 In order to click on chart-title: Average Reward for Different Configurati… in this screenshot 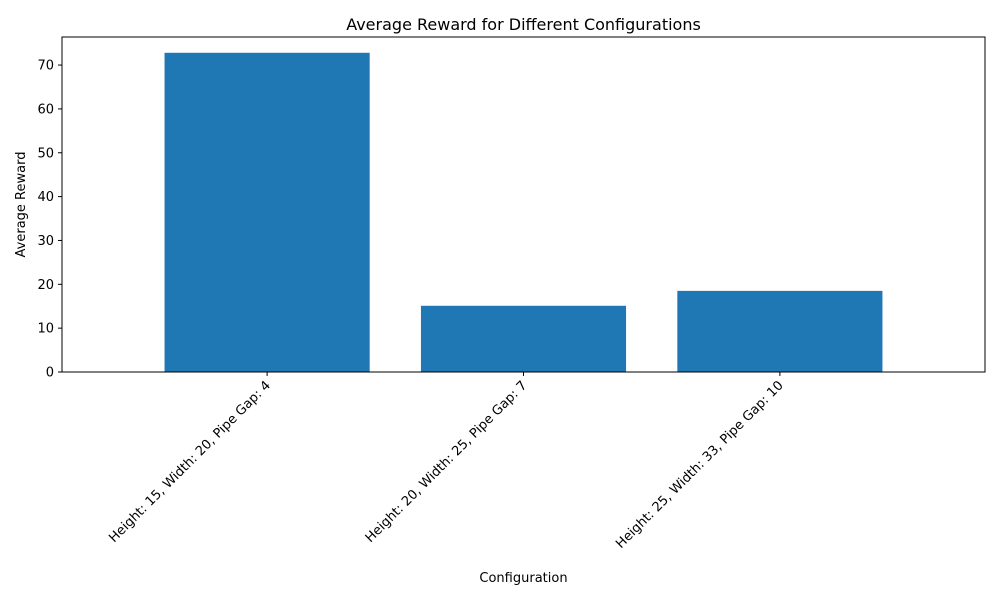, I will do `click(523, 24)`.